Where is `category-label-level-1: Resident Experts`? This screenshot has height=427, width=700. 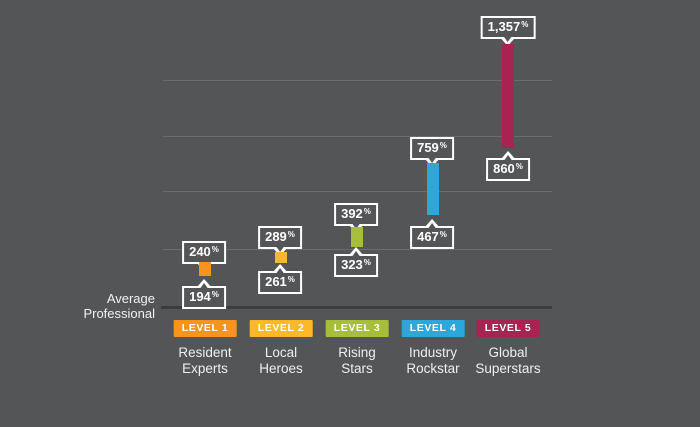 category-label-level-1: Resident Experts is located at coordinates (204, 361).